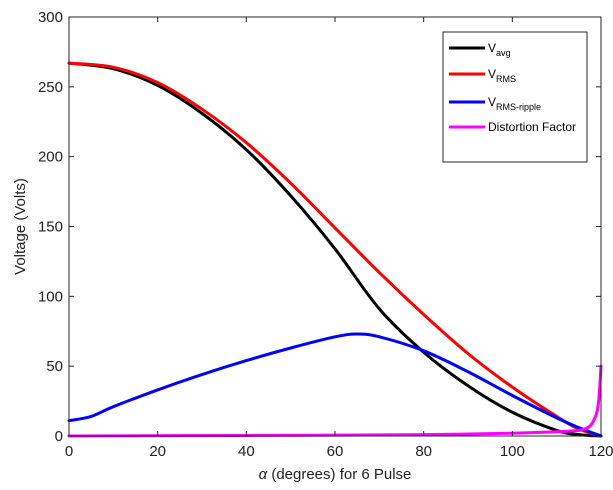  What do you see at coordinates (514, 103) in the screenshot?
I see `legend-label-v-rms-ripple: VRMS-ripple` at bounding box center [514, 103].